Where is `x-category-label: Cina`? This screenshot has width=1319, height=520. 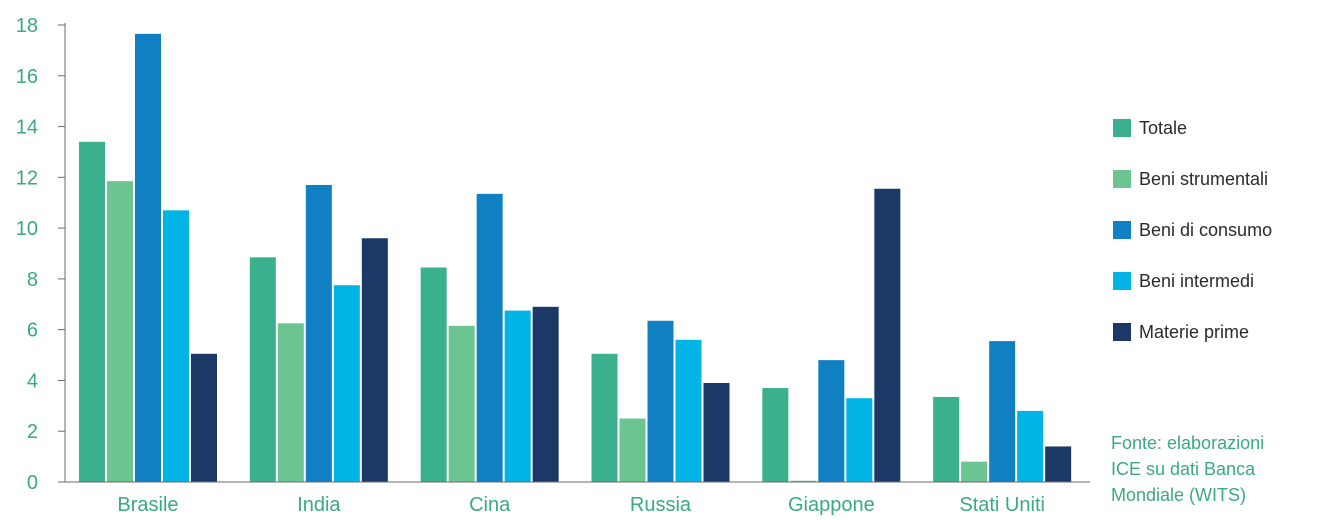
x-category-label: Cina is located at coordinates (490, 505).